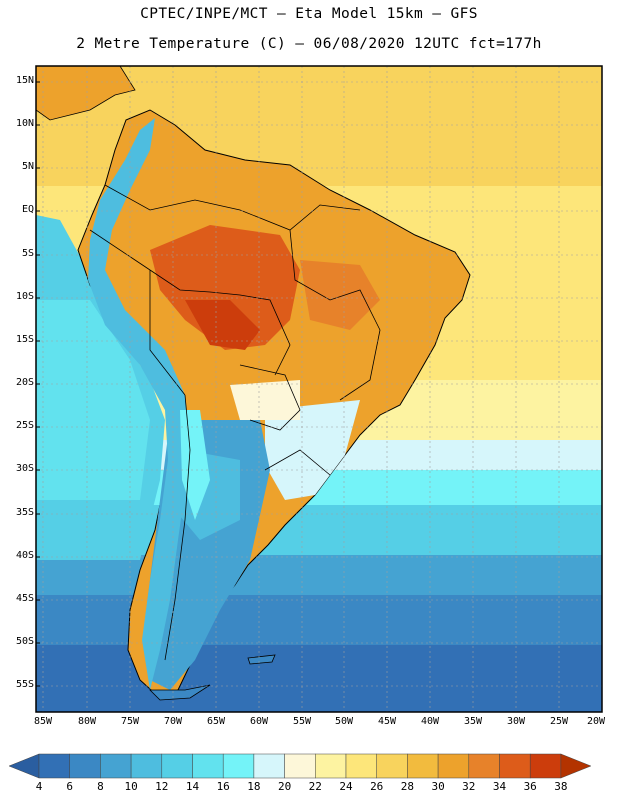 This screenshot has width=618, height=800. I want to click on peru-bolivia-border, so click(190, 302).